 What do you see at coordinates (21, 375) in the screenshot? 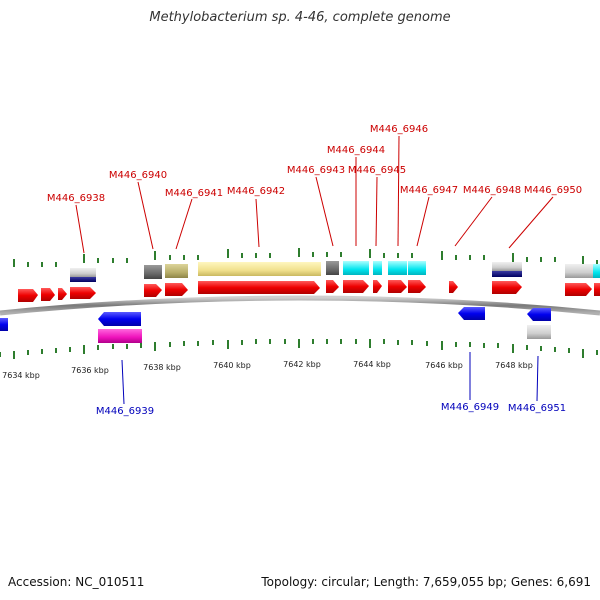
I see `kbp-label: 7634 kbp` at bounding box center [21, 375].